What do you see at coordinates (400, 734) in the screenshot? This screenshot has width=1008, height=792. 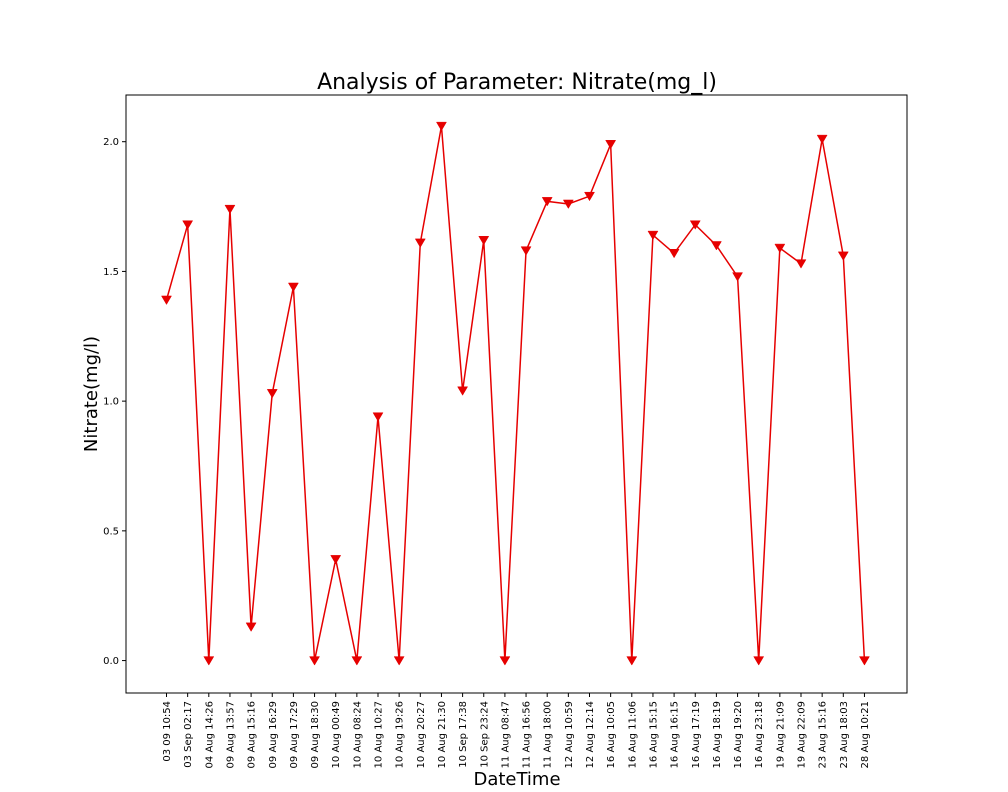 I see `x-tick-label: 10 Aug 19:26` at bounding box center [400, 734].